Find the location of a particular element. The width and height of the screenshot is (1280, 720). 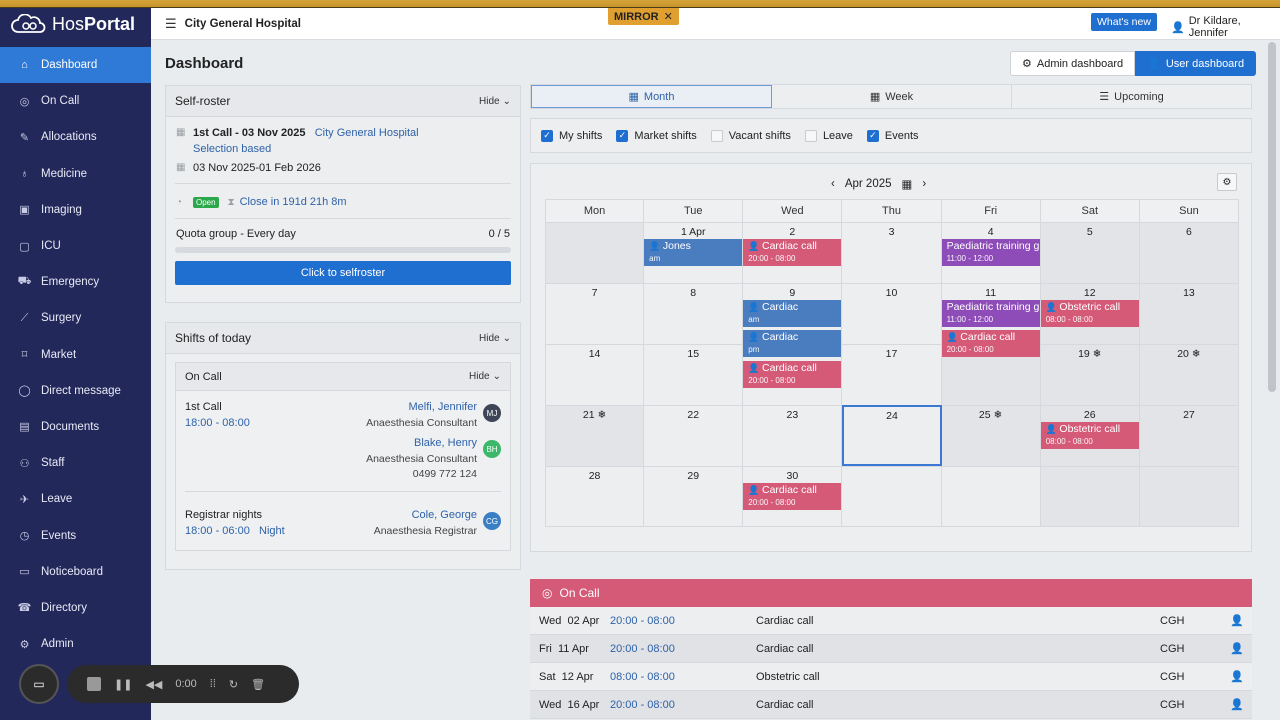

calendar-day: 15 is located at coordinates (694, 374).